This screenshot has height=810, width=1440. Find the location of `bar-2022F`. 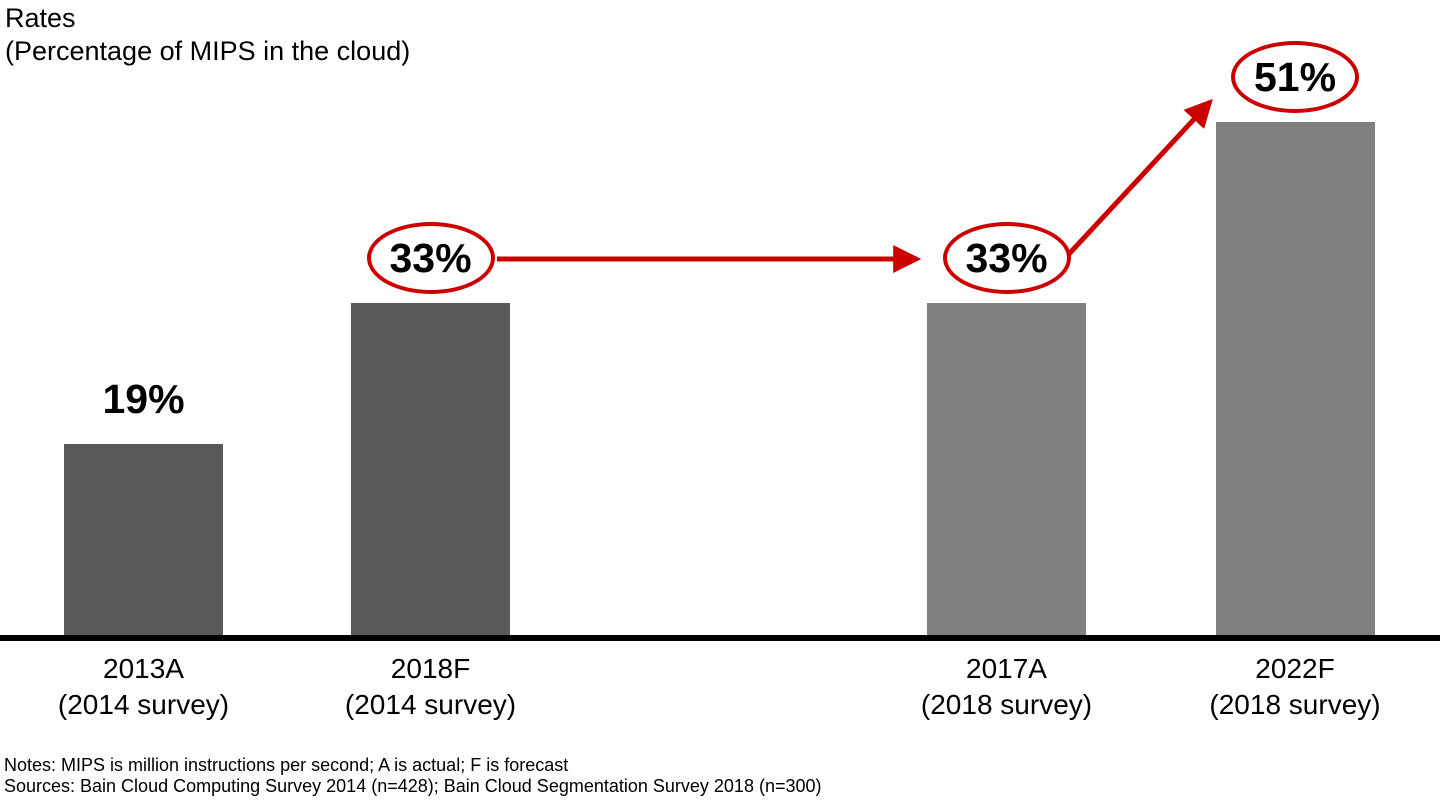

bar-2022F is located at coordinates (1295, 378).